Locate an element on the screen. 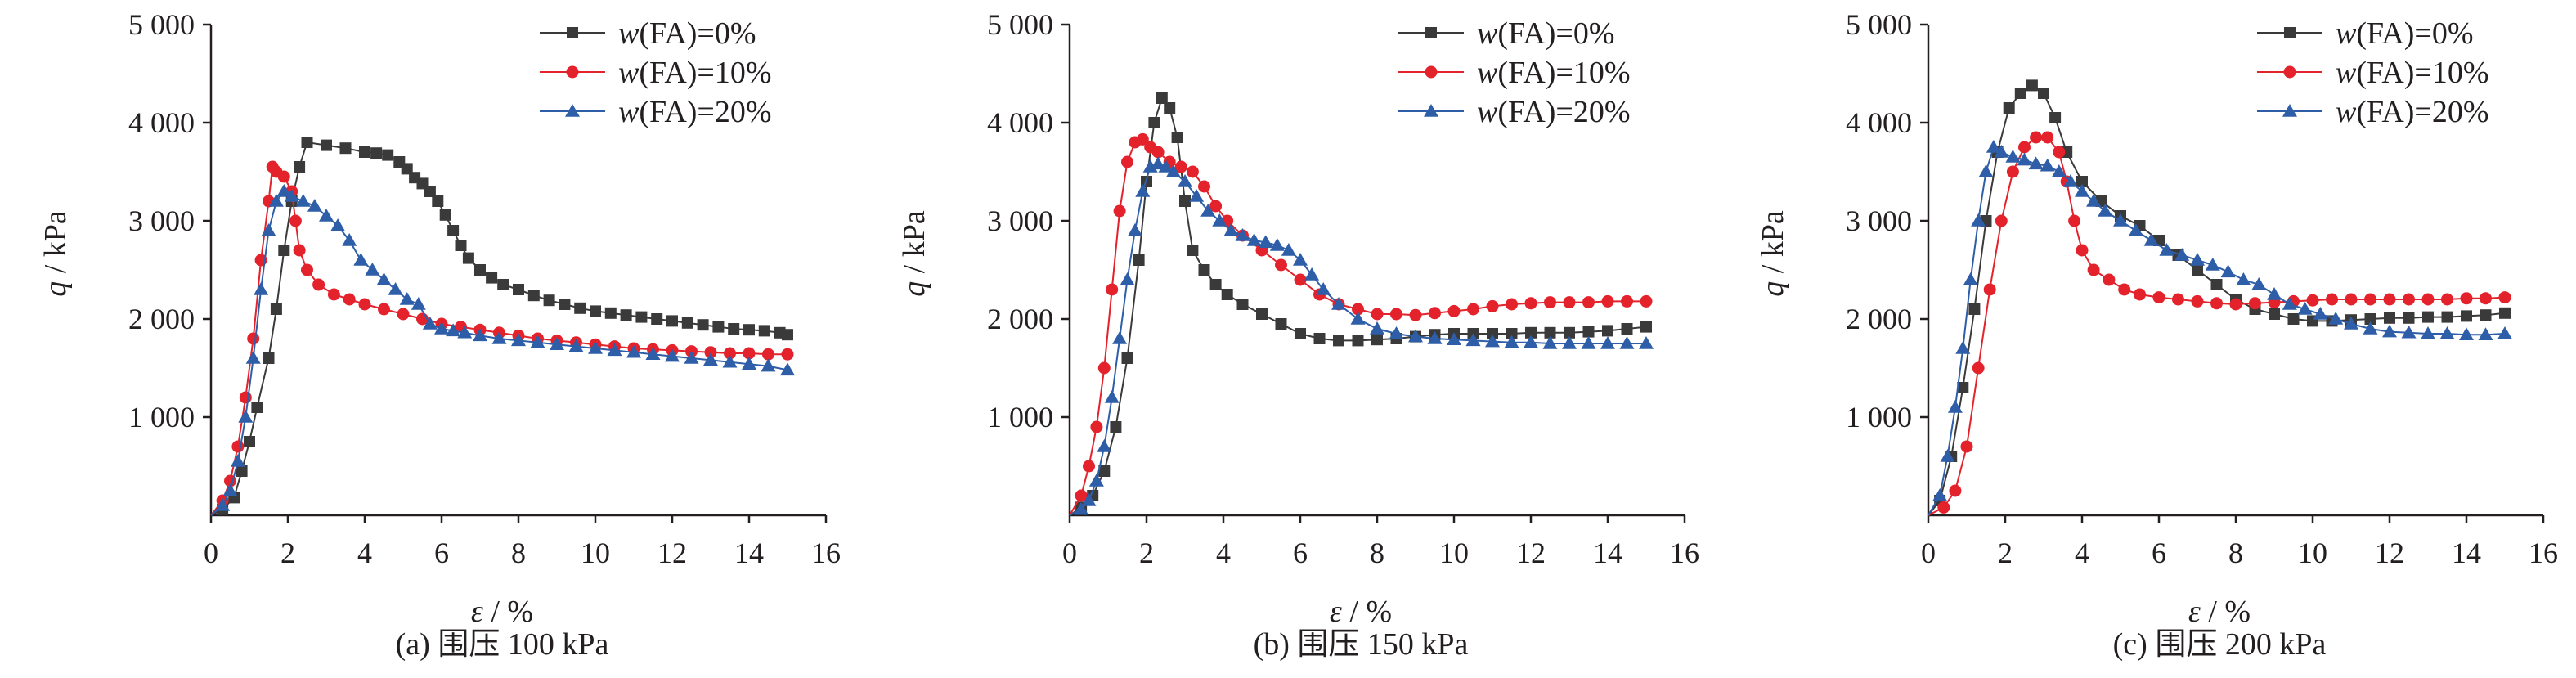 This screenshot has width=2576, height=678. x-tick-label: 12 is located at coordinates (2389, 553).